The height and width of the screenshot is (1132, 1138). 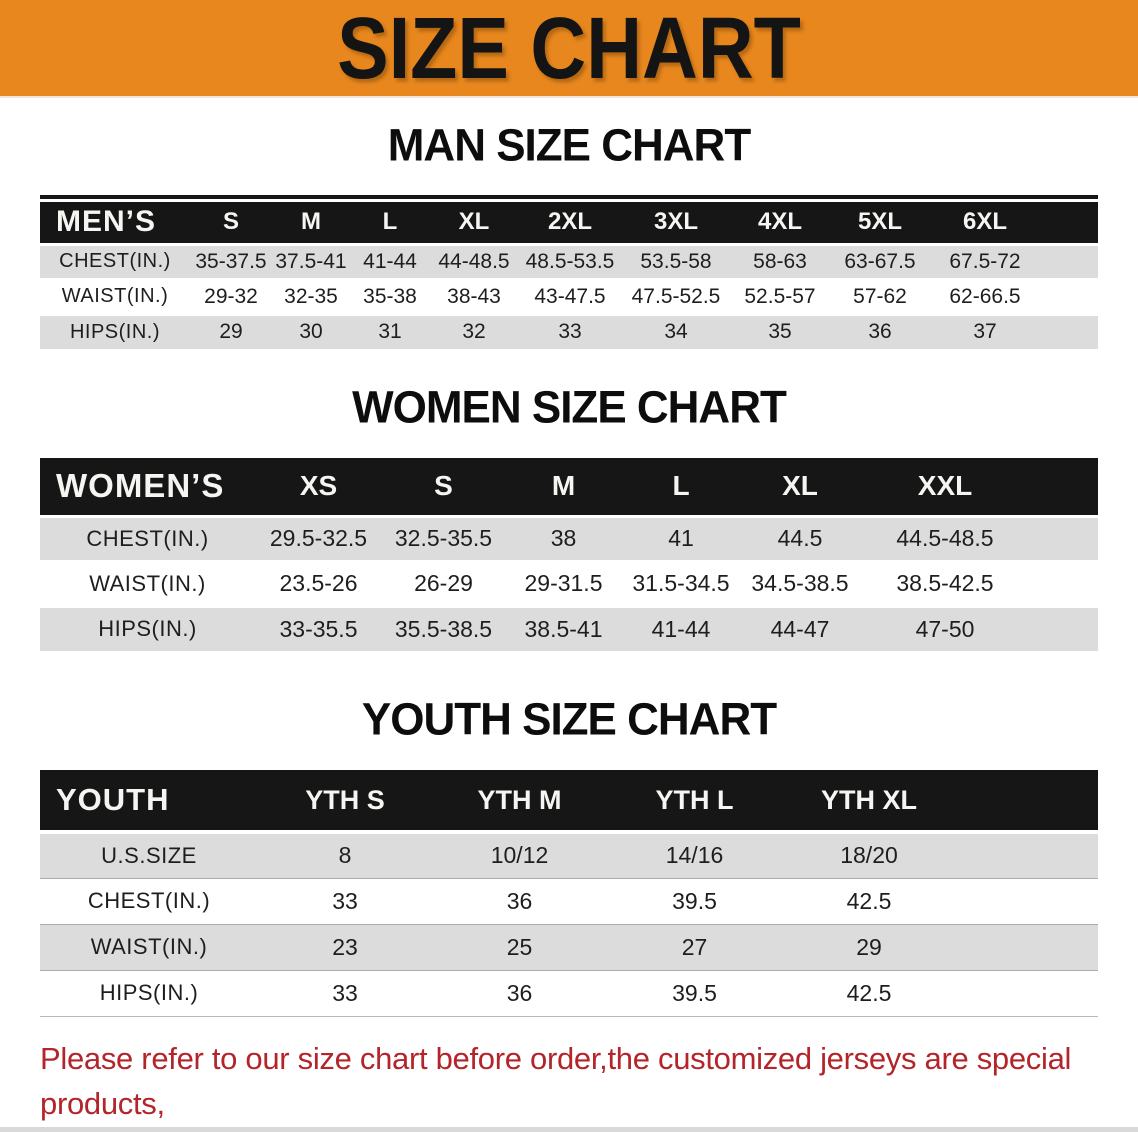 I want to click on value-cell: 23, so click(x=345, y=946).